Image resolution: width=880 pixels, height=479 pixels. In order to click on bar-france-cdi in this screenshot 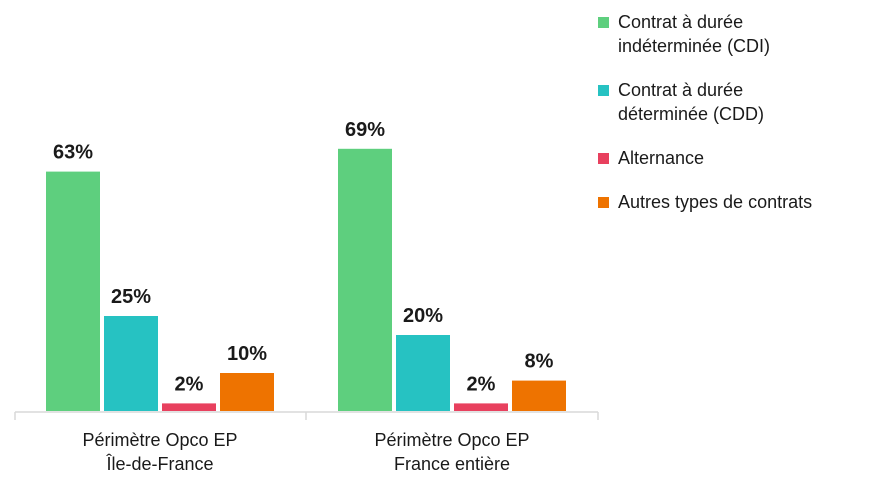, I will do `click(365, 280)`.